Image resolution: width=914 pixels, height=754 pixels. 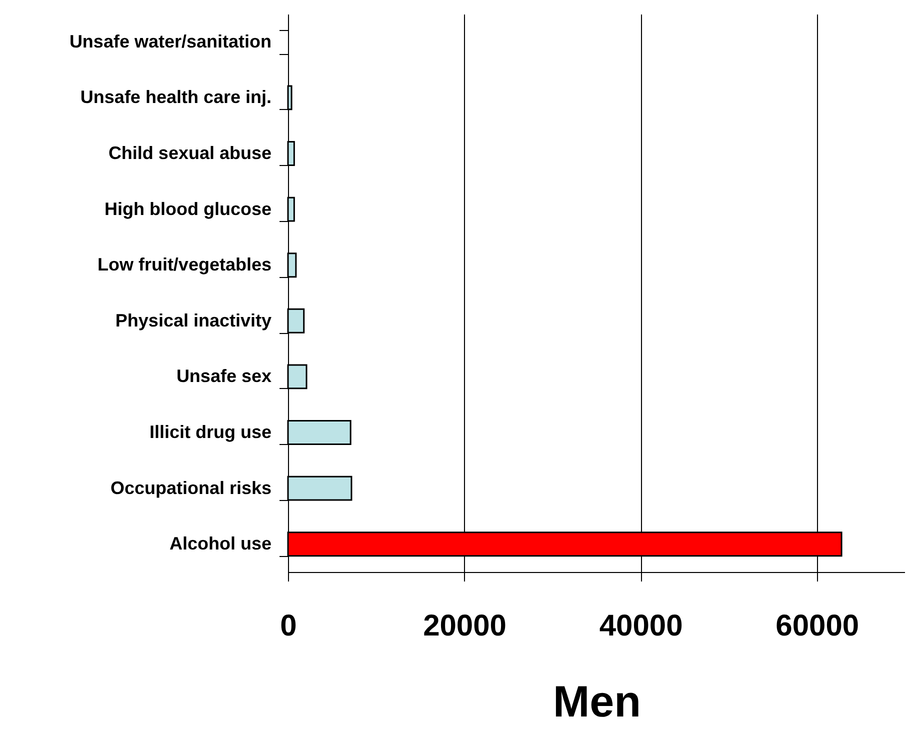 I want to click on y-tick-label: Occupational risks, so click(x=191, y=488).